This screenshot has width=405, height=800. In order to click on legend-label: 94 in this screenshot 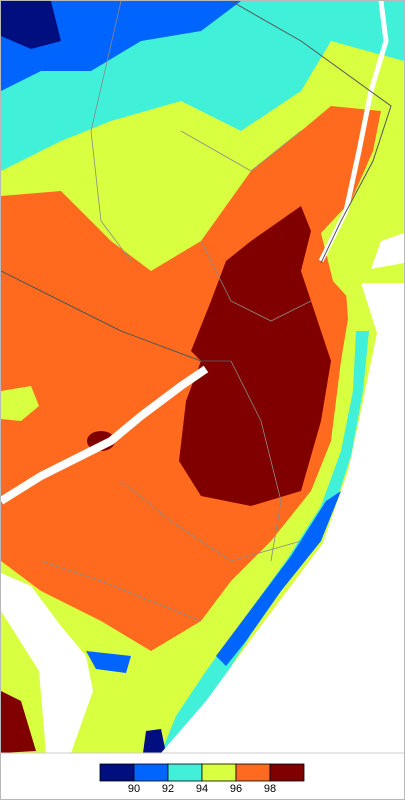, I will do `click(202, 789)`.